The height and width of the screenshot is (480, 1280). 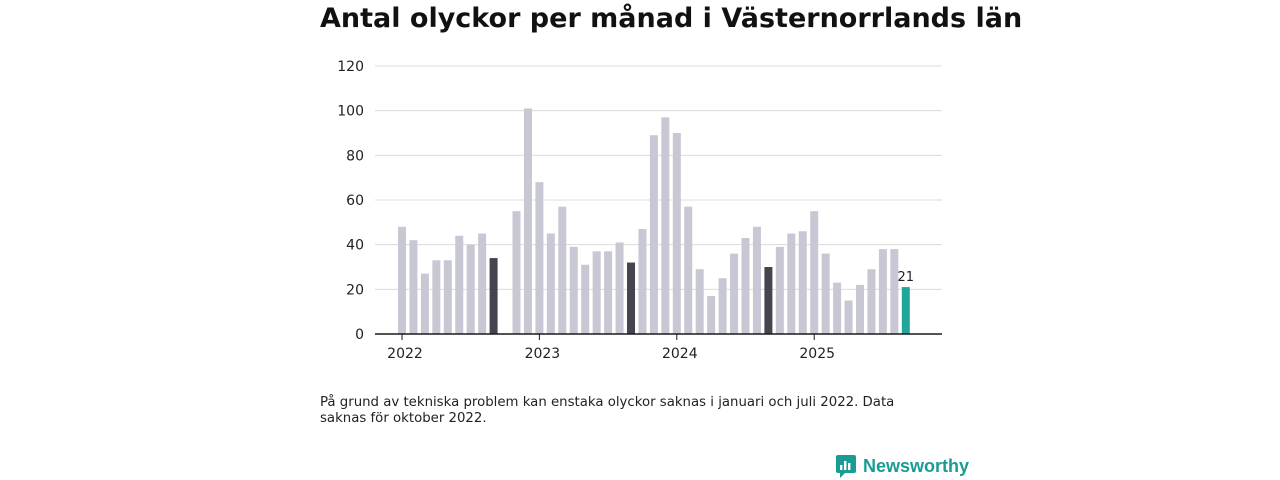 I want to click on y-tick-label: 40, so click(x=355, y=246).